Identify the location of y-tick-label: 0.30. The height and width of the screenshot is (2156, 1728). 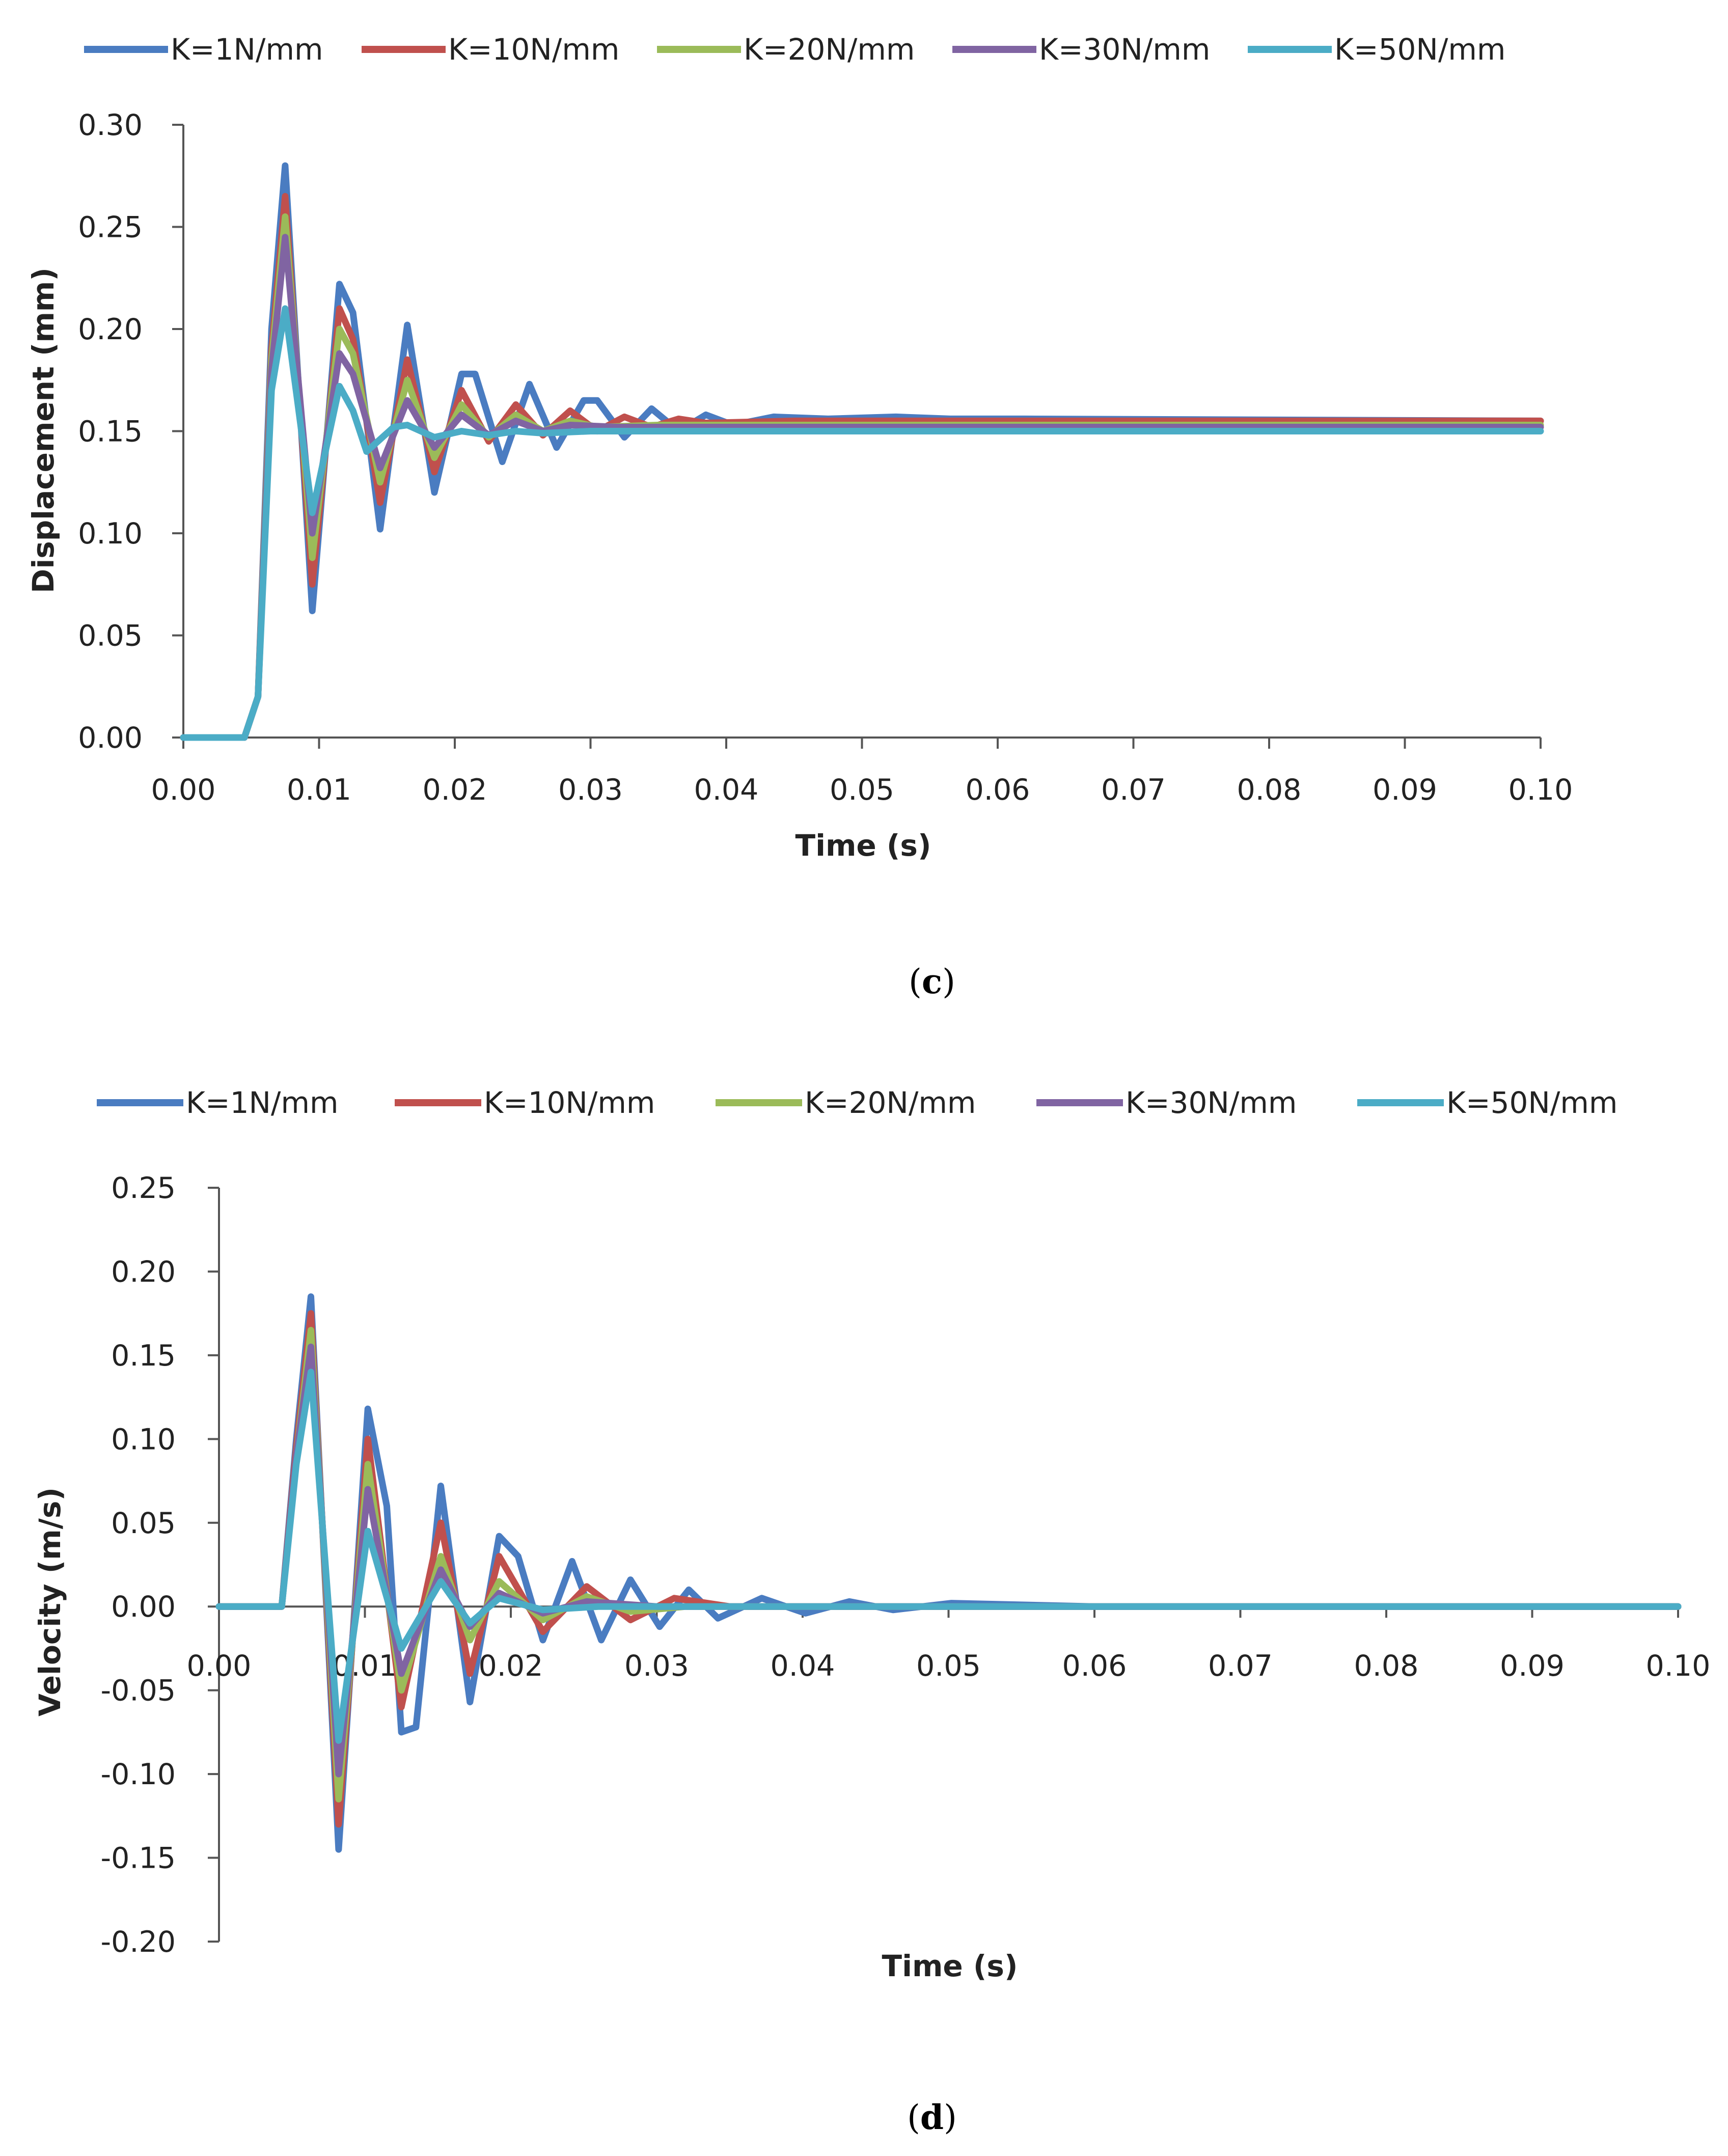
(111, 125).